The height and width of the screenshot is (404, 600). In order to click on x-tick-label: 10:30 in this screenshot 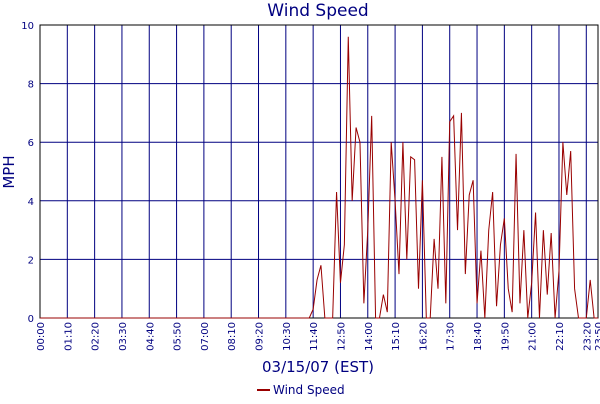, I will do `click(287, 336)`.